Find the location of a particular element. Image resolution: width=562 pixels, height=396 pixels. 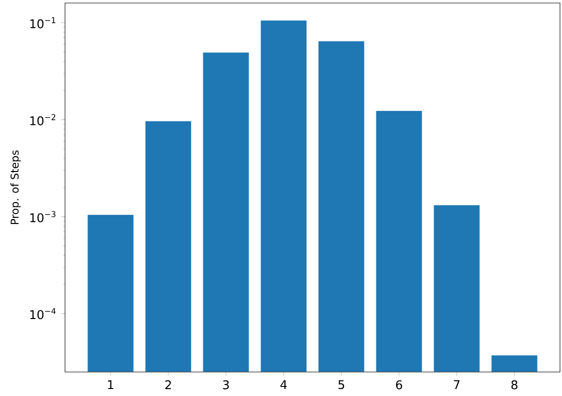

x-tick-label: 3 is located at coordinates (226, 385).